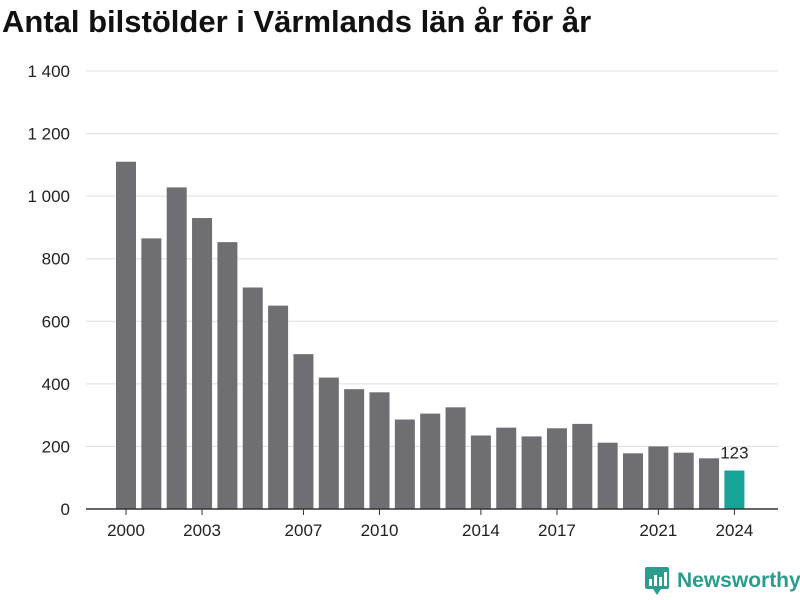  I want to click on x-tick-label: 2003, so click(202, 530).